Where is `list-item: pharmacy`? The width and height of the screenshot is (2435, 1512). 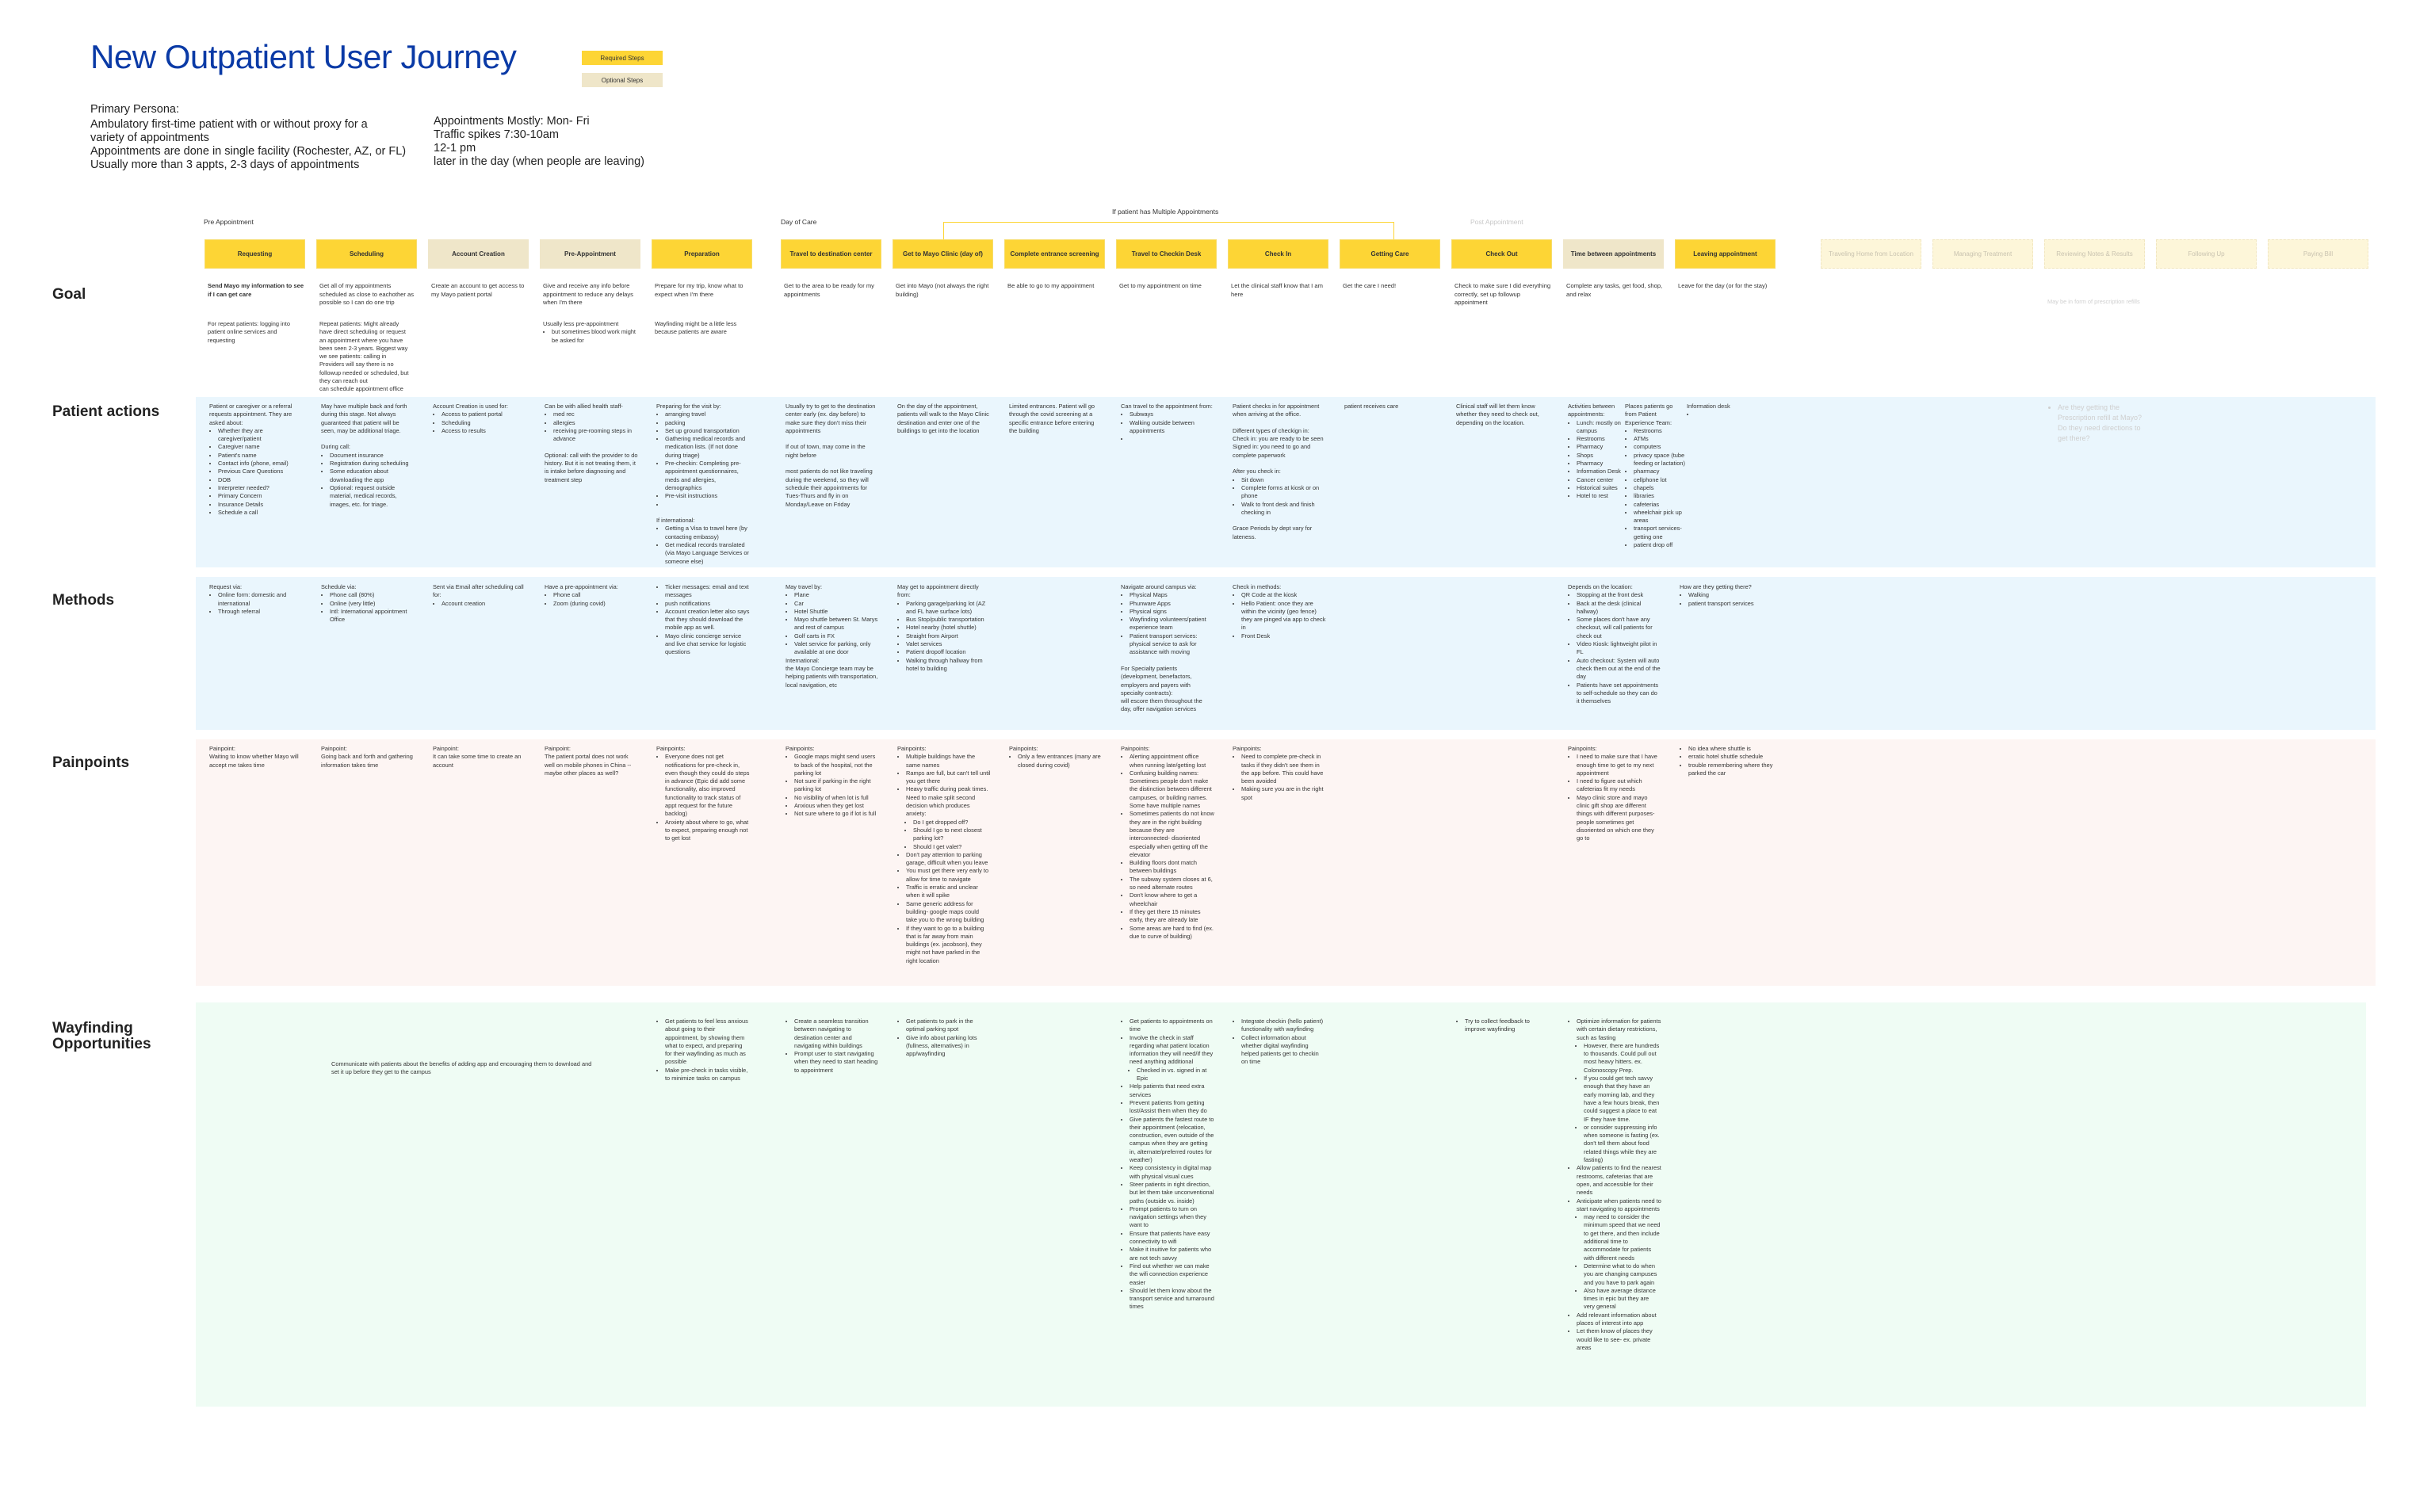 list-item: pharmacy is located at coordinates (1659, 471).